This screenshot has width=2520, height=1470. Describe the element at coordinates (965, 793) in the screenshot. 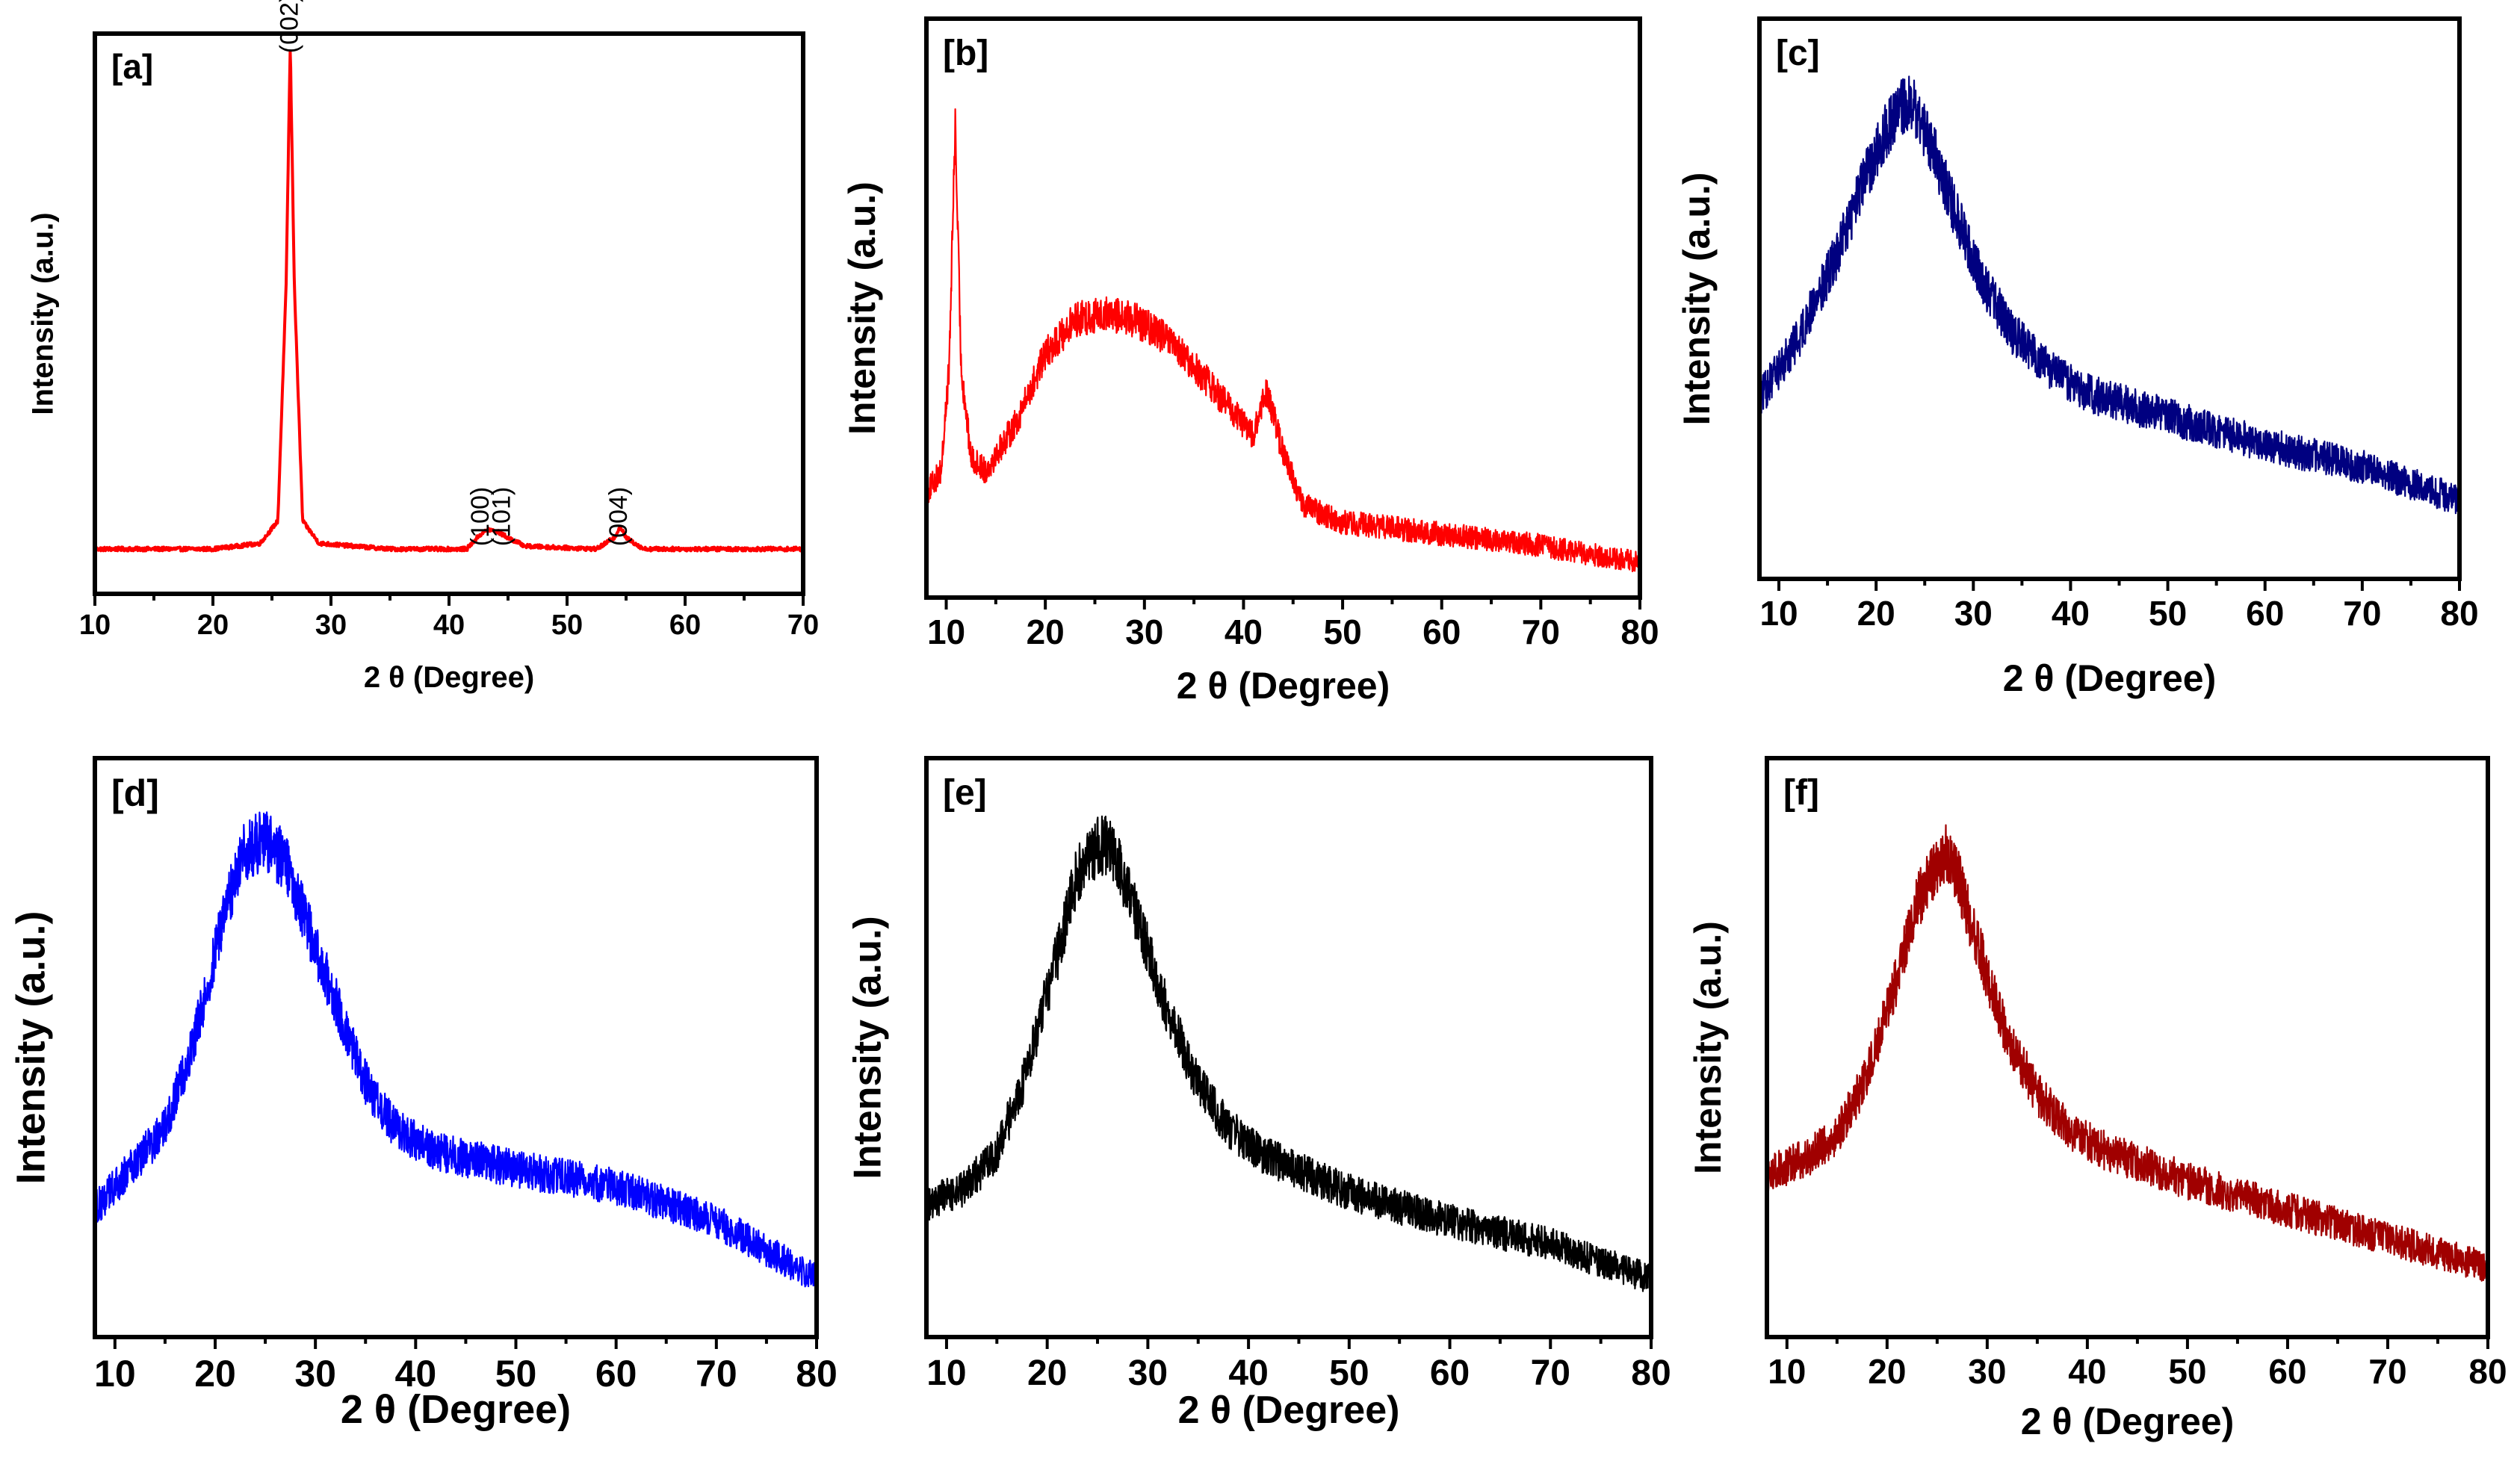

I see `panel-label: [e]` at that location.